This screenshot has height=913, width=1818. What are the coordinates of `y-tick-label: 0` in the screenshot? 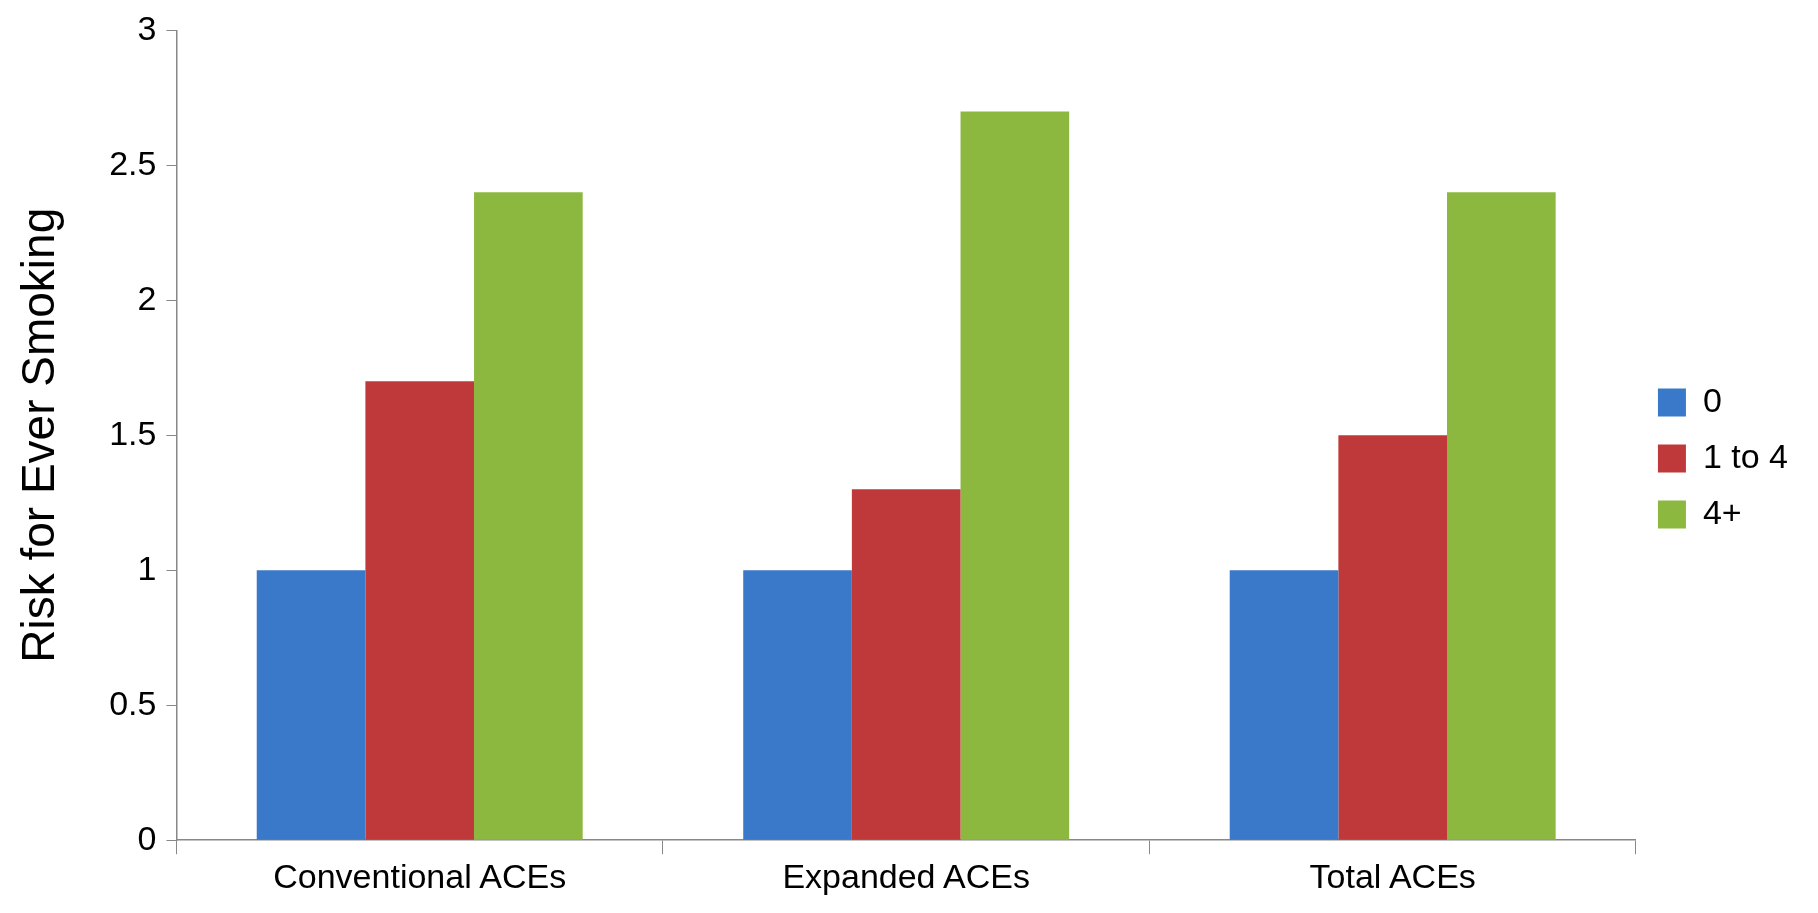 It's located at (147, 837).